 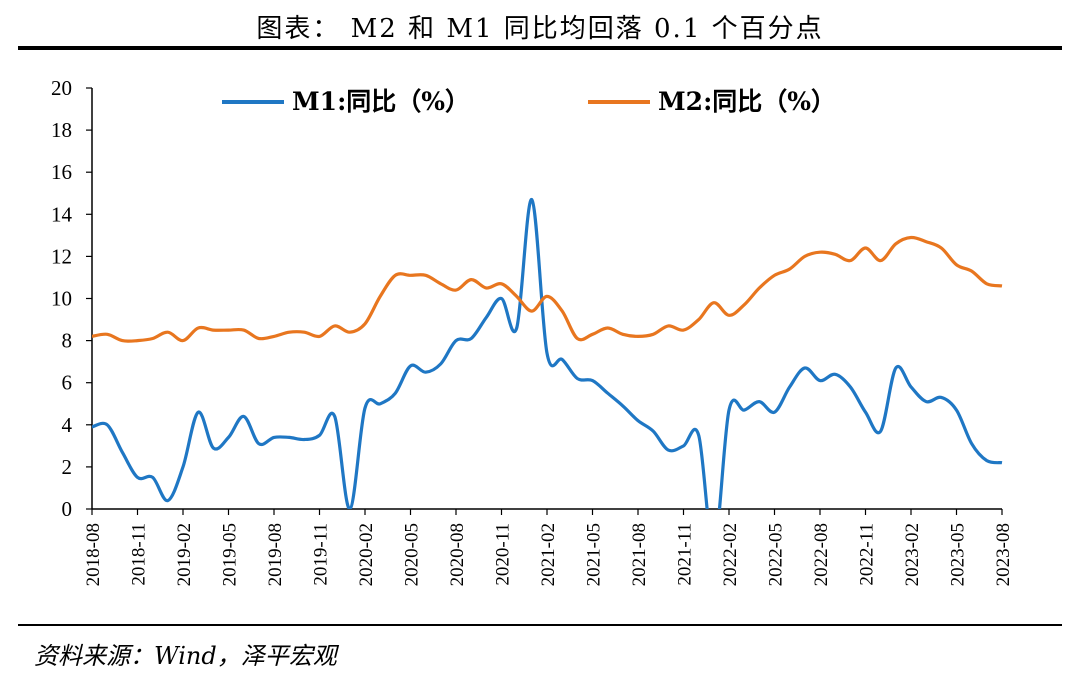 I want to click on y-tick-label: 6, so click(x=67, y=383).